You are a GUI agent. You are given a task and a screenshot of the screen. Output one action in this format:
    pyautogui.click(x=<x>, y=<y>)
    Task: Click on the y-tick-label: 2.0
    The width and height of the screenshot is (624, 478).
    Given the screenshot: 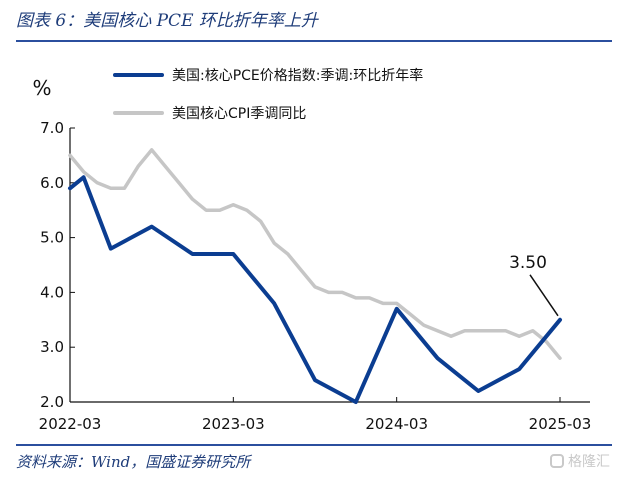 What is the action you would take?
    pyautogui.click(x=52, y=402)
    